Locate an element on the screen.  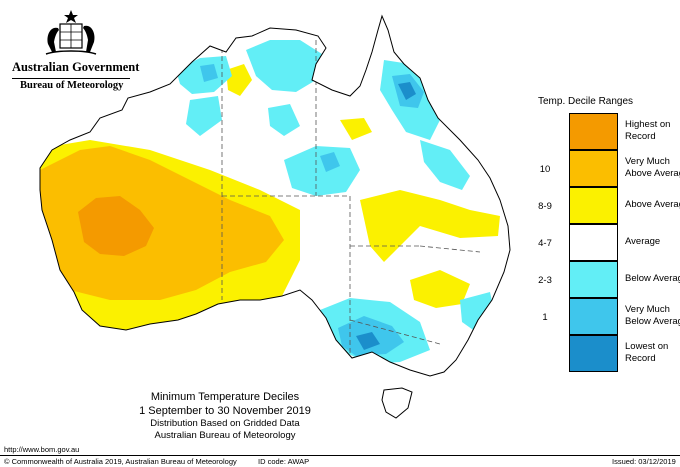
below-average-region-east is located at coordinates (445, 165).